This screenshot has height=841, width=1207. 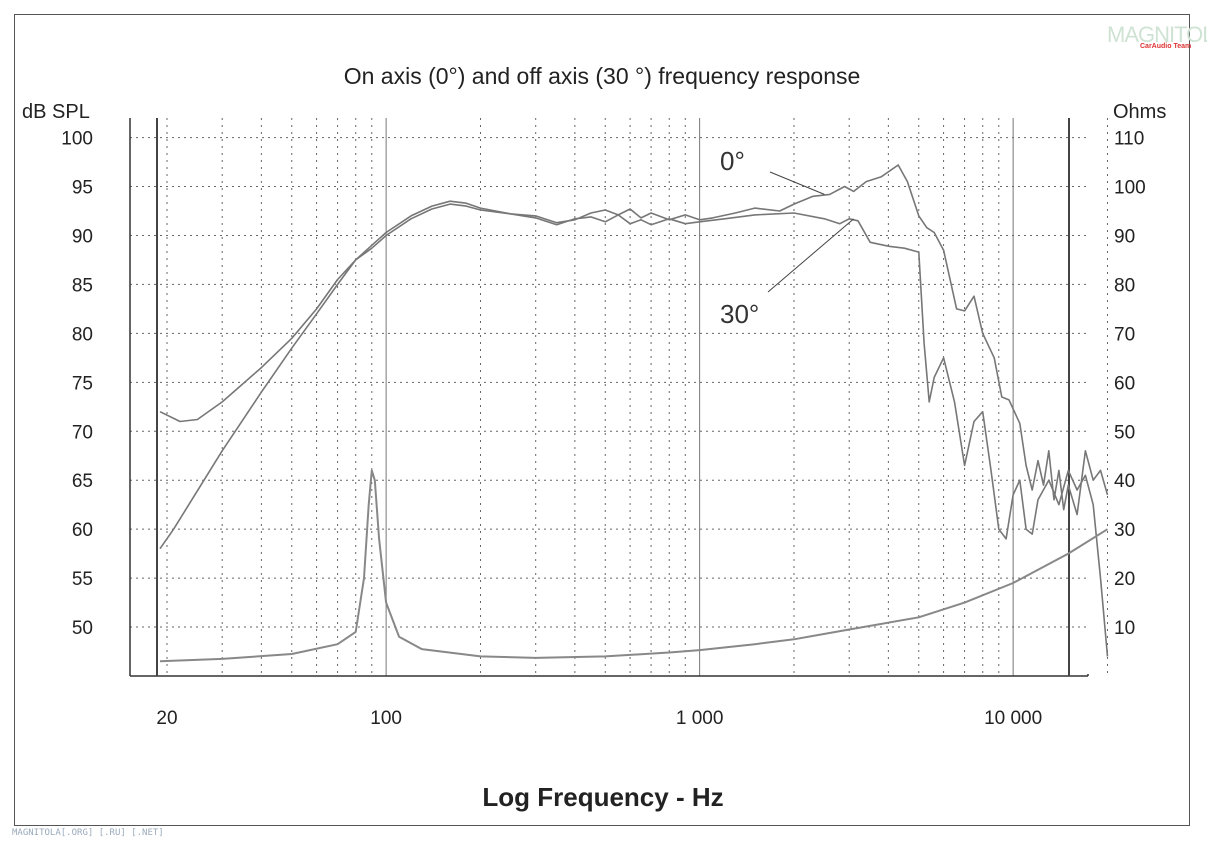 What do you see at coordinates (82, 628) in the screenshot?
I see `y-left-tick-label: 50` at bounding box center [82, 628].